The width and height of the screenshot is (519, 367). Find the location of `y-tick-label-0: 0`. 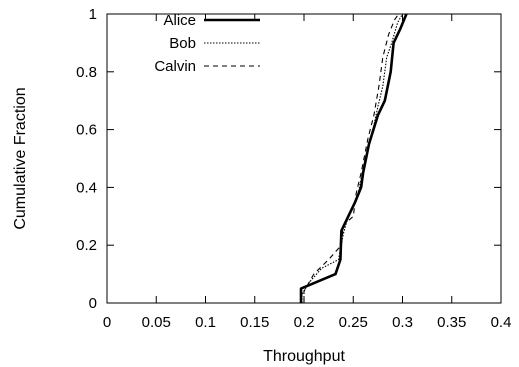

y-tick-label-0: 0 is located at coordinates (93, 303).